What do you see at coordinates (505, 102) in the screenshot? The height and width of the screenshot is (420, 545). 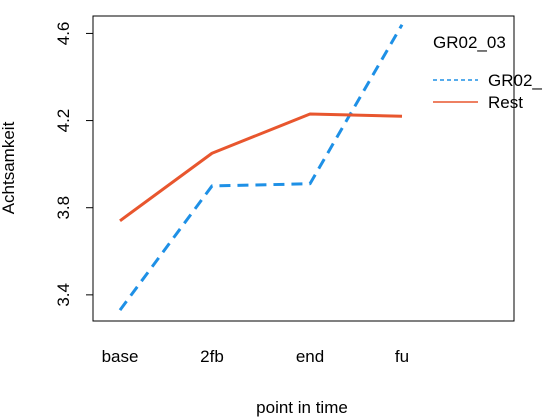 I see `legend-label: Rest` at bounding box center [505, 102].